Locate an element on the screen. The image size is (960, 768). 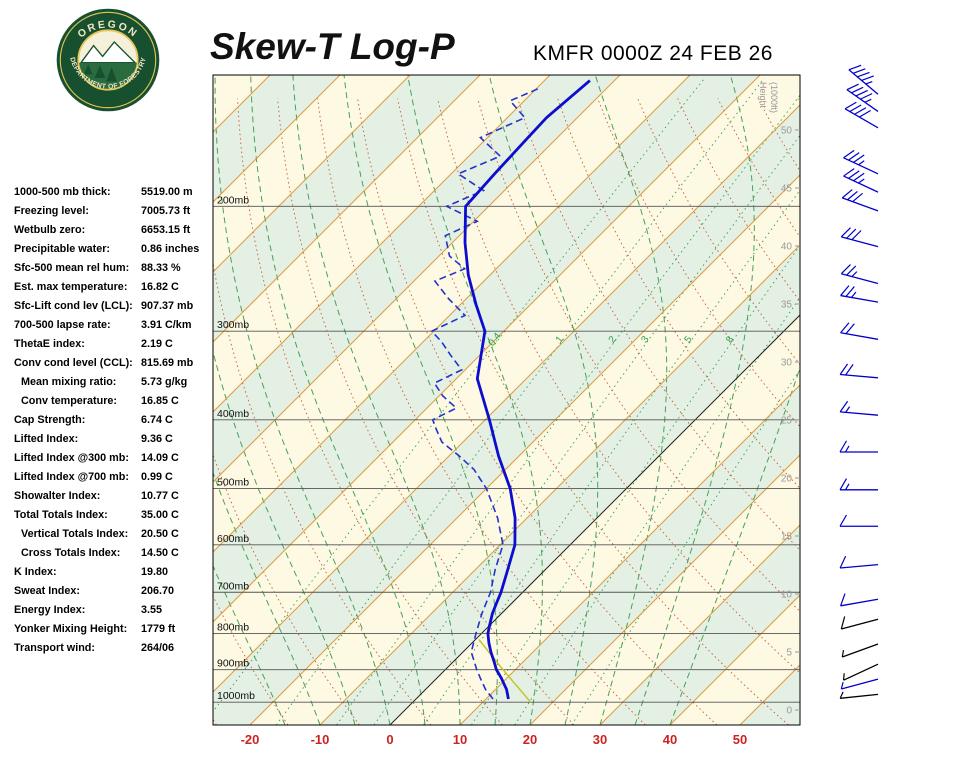
pressure-label: 500mb is located at coordinates (233, 483).